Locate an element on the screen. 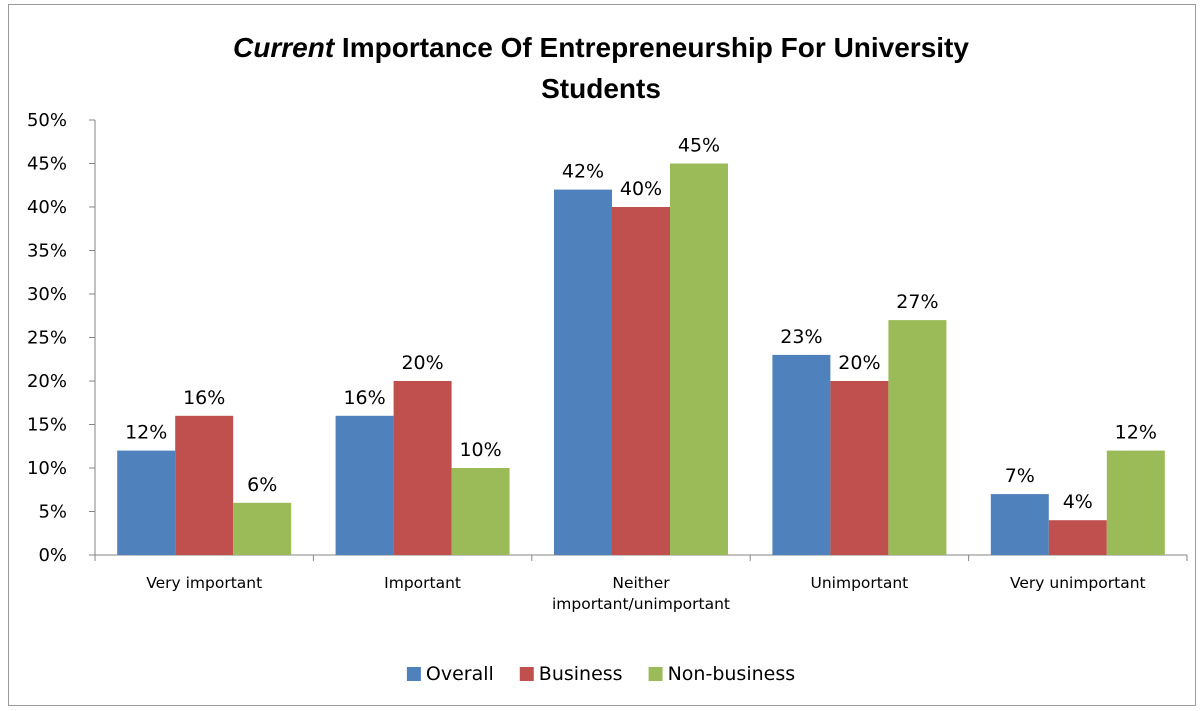 This screenshot has height=711, width=1202. y-tick-label: 20% is located at coordinates (47, 381).